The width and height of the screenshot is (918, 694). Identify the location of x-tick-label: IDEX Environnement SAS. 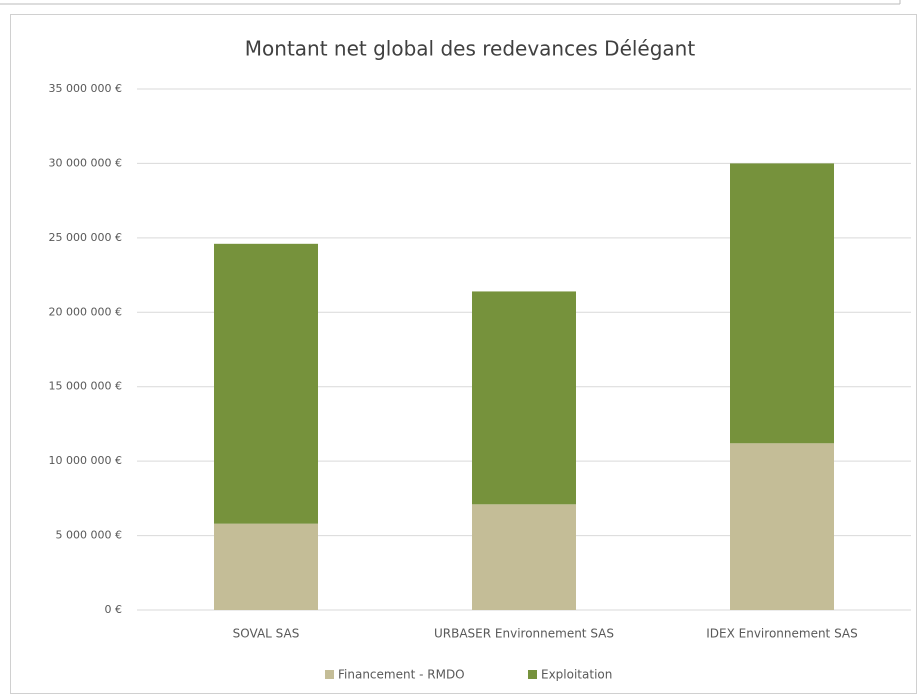
(782, 634).